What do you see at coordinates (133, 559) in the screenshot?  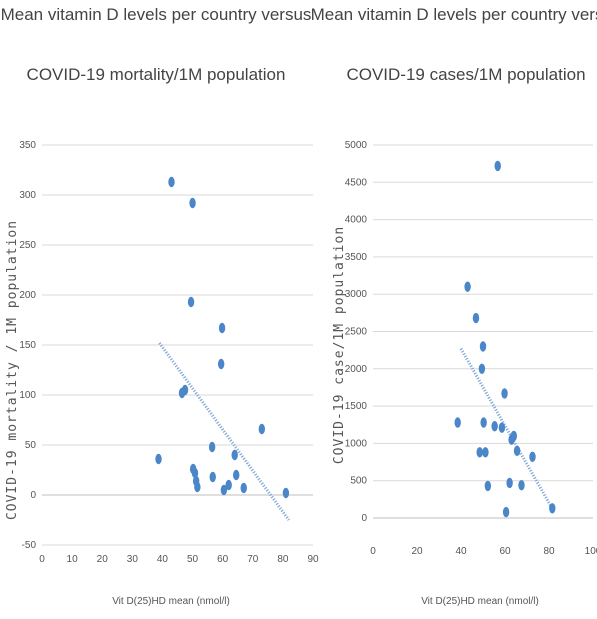 I see `left-x-tick-label: 30` at bounding box center [133, 559].